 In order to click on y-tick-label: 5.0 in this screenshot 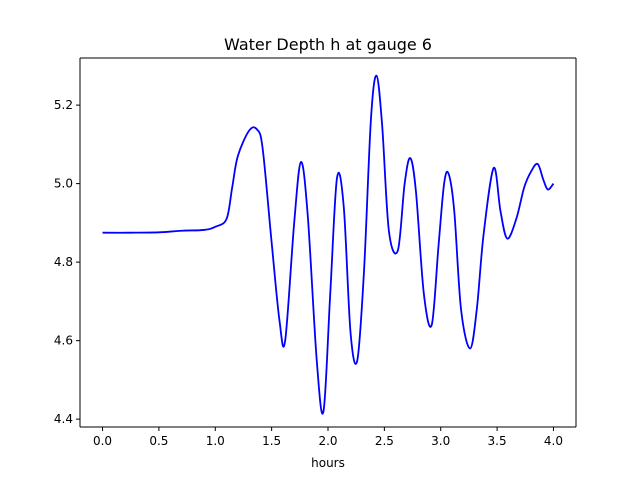, I will do `click(63, 184)`.